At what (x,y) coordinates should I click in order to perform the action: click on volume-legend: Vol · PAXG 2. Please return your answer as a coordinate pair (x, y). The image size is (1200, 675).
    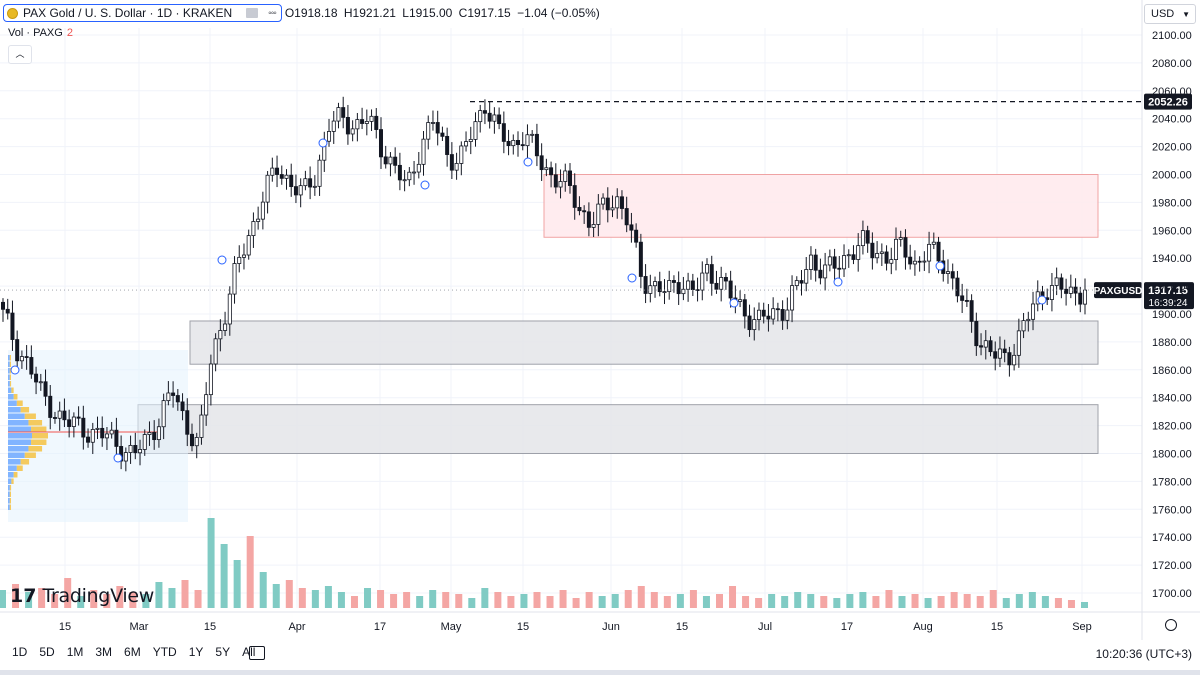
    Looking at the image, I should click on (40, 33).